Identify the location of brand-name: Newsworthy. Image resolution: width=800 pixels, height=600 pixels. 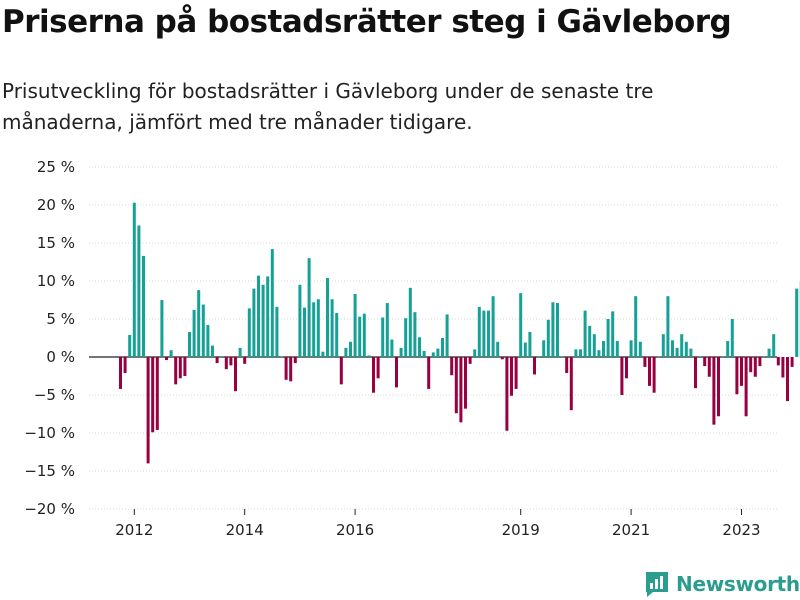
(738, 584).